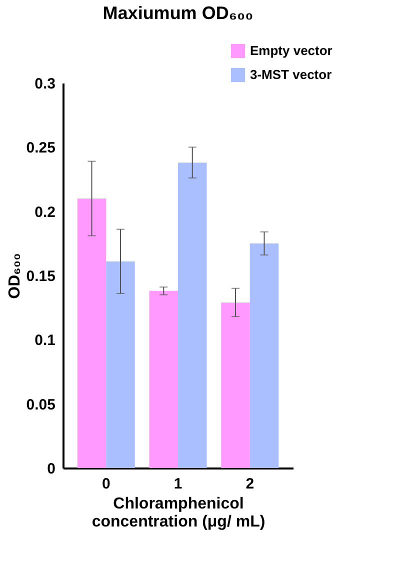  What do you see at coordinates (41, 276) in the screenshot?
I see `y-tick-label: 0.15` at bounding box center [41, 276].